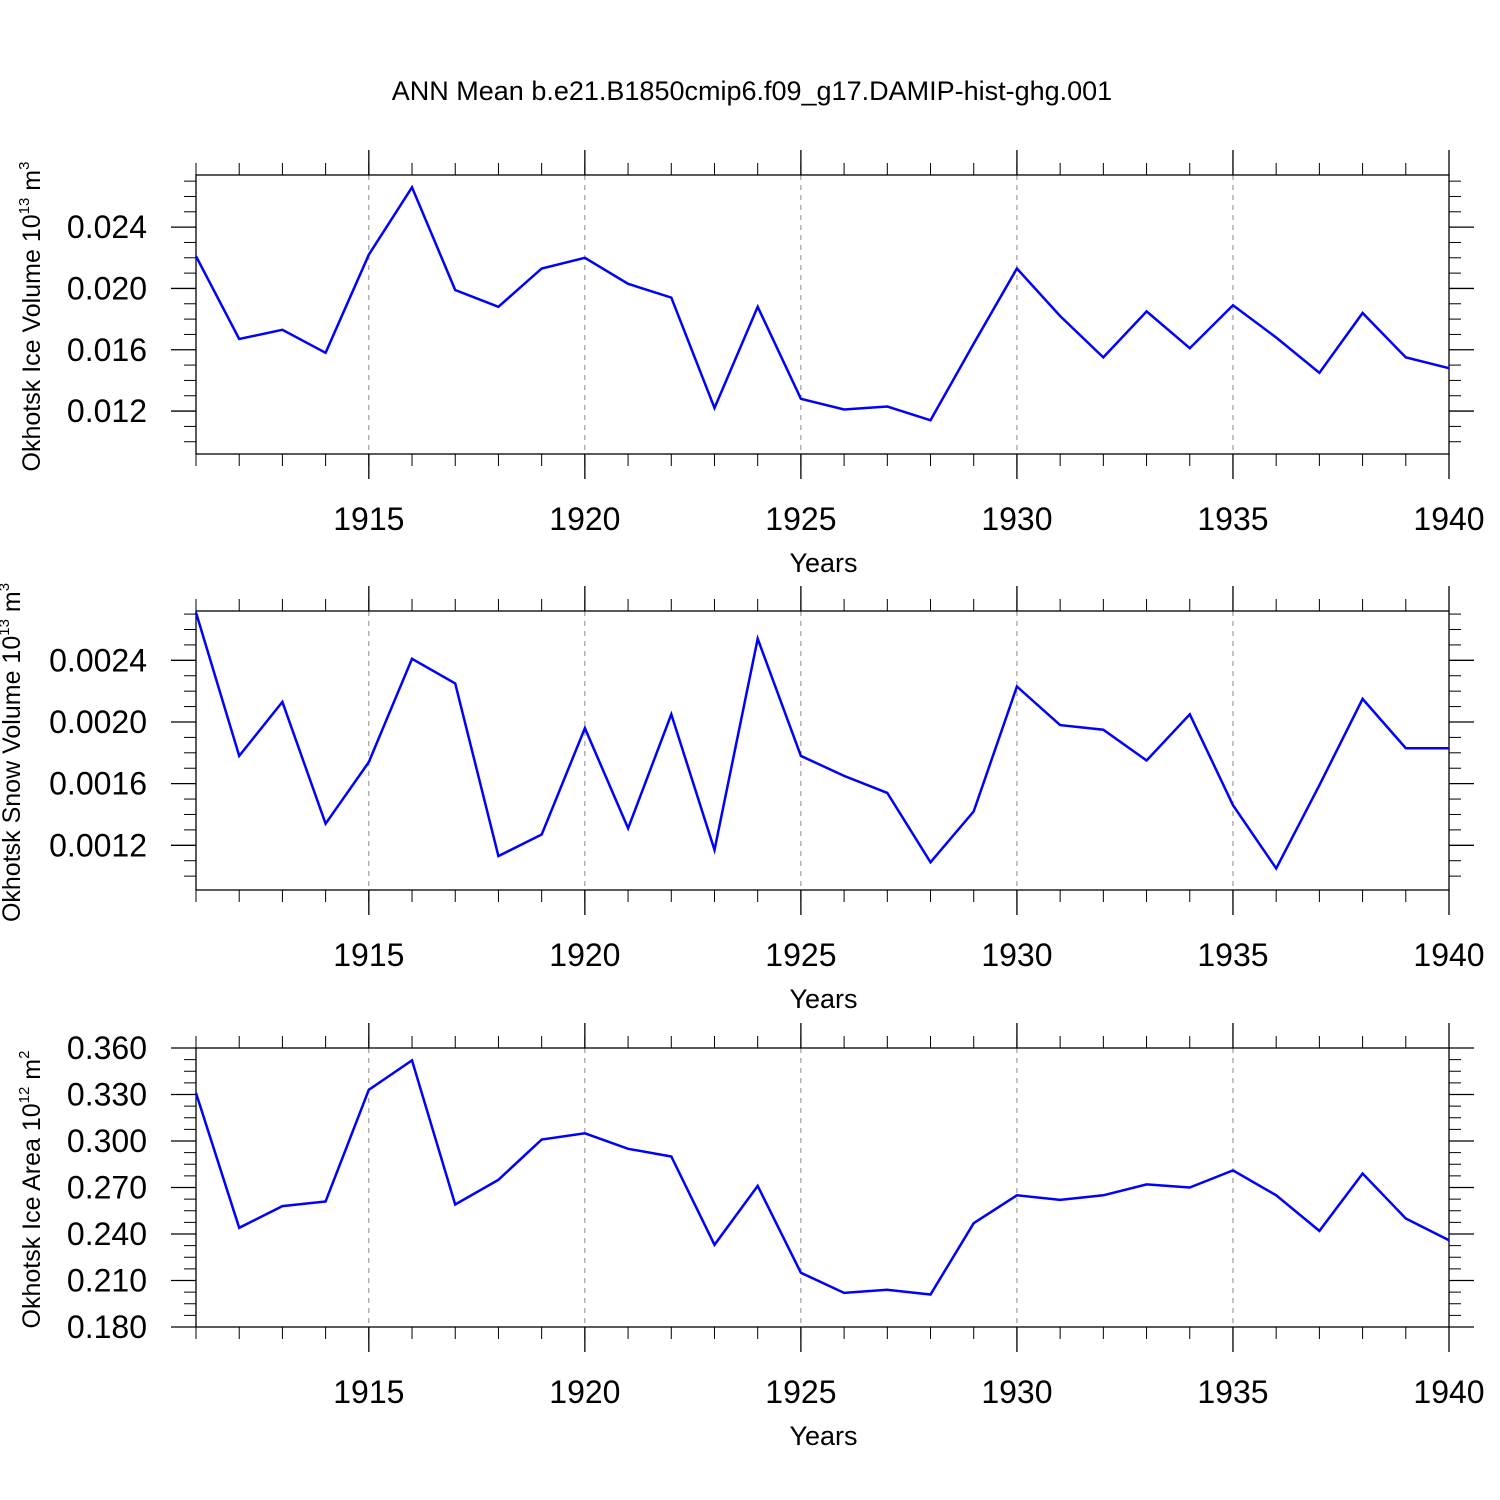 The image size is (1500, 1500). I want to click on y-tick-label: 0.240, so click(107, 1234).